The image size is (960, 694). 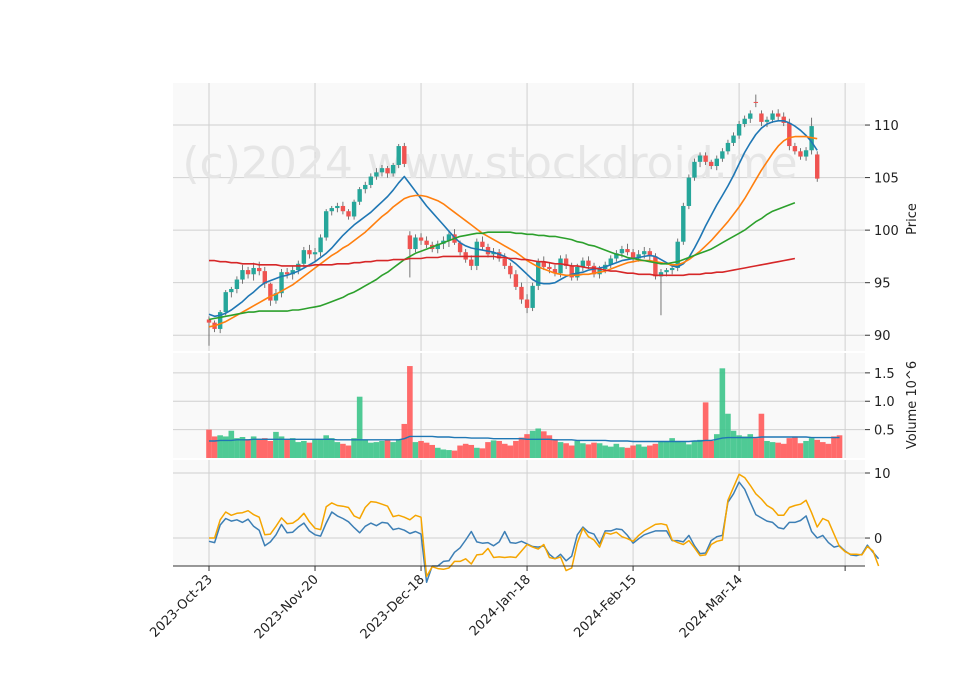 I want to click on oscillator-panel-background, so click(x=519, y=513).